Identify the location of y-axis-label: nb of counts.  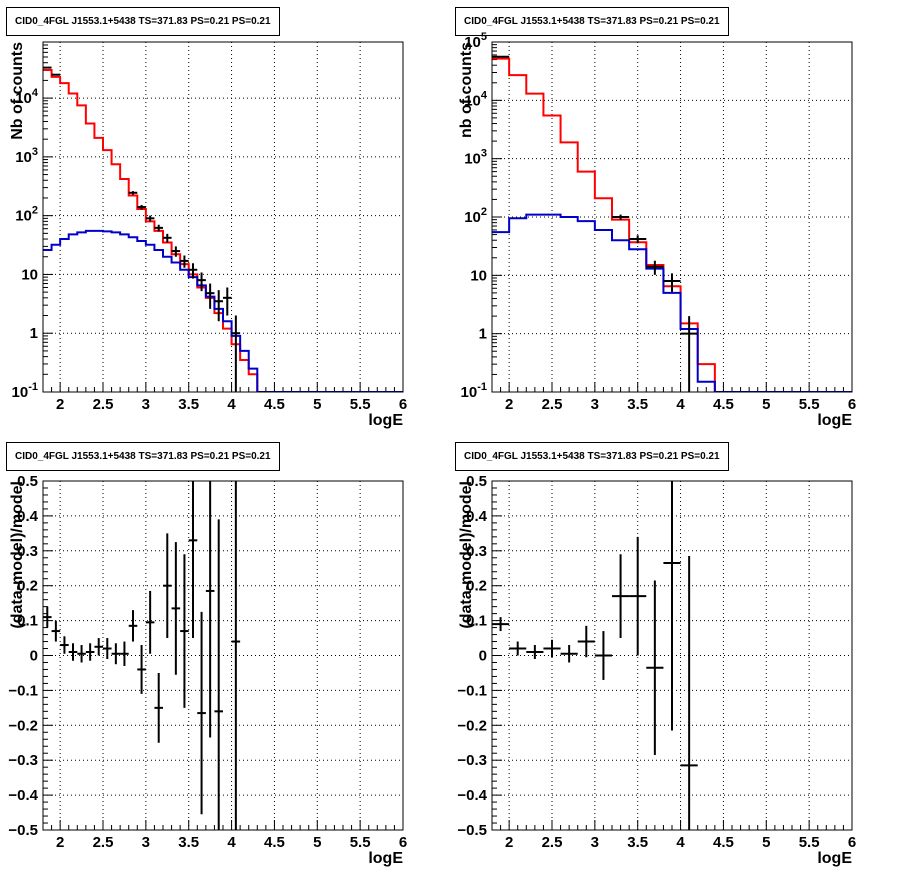
(466, 90).